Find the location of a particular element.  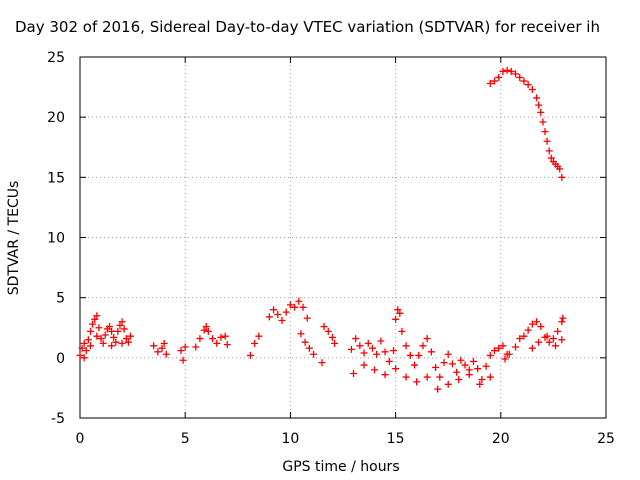

x-tick-label: 5 is located at coordinates (185, 439).